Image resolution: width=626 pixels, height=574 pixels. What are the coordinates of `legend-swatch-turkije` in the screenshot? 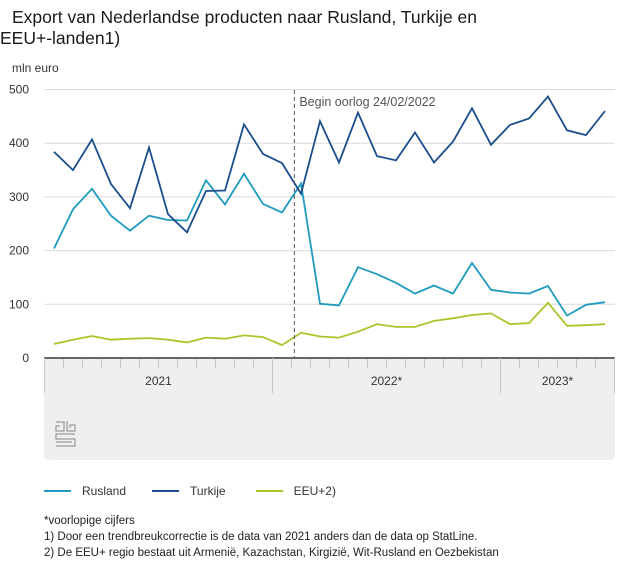 It's located at (166, 491).